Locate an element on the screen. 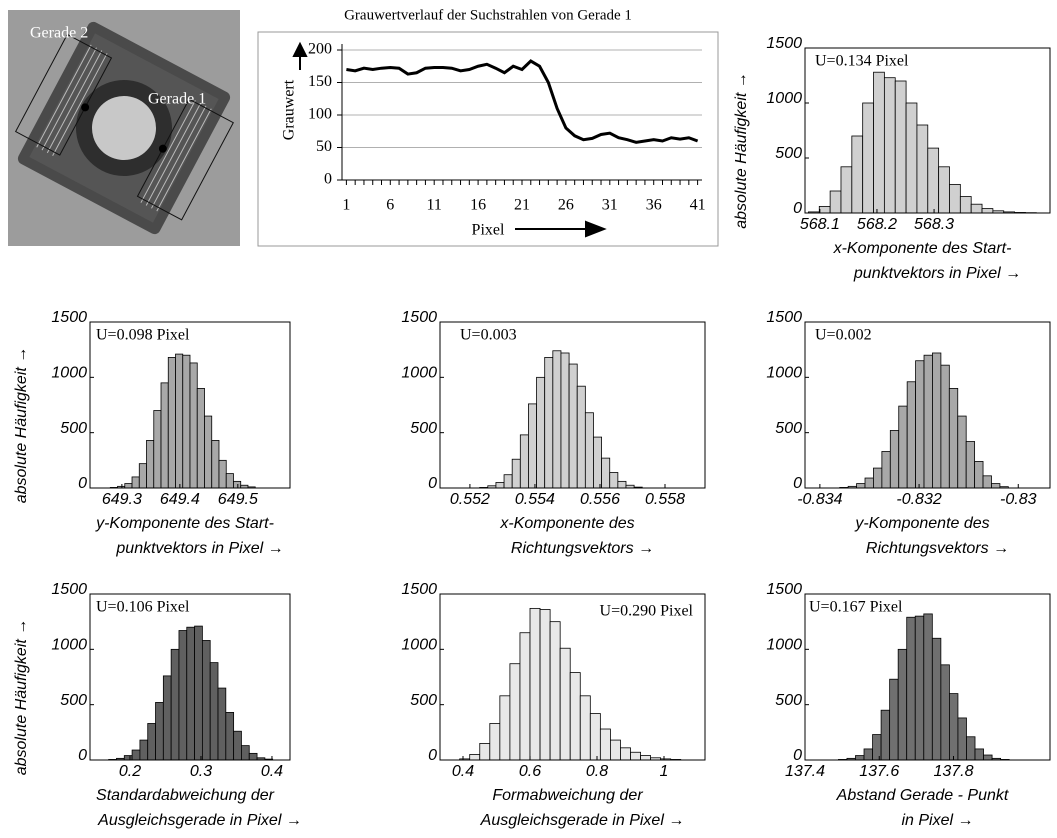  x-tick-label: 568.1 is located at coordinates (820, 224).